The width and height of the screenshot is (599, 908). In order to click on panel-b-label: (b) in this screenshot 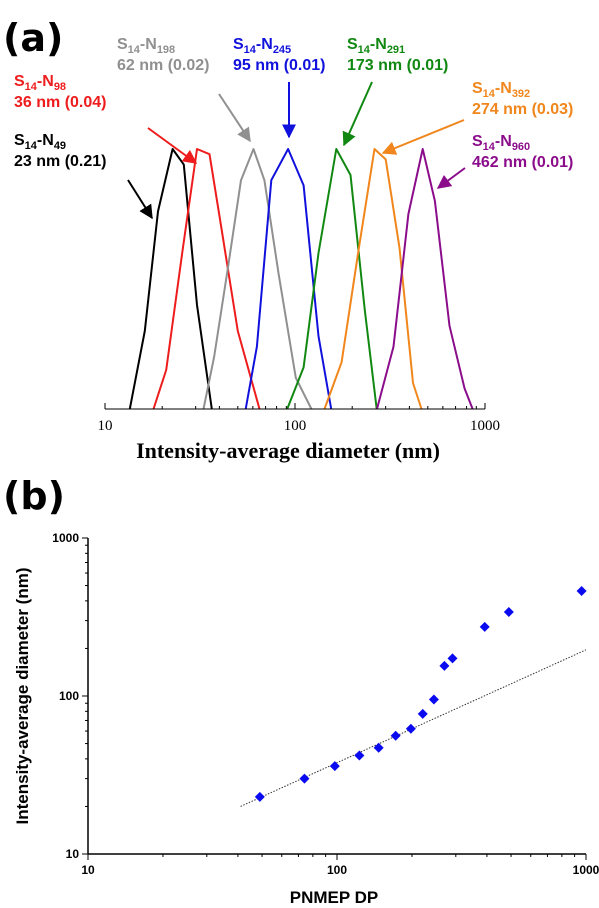, I will do `click(34, 496)`.